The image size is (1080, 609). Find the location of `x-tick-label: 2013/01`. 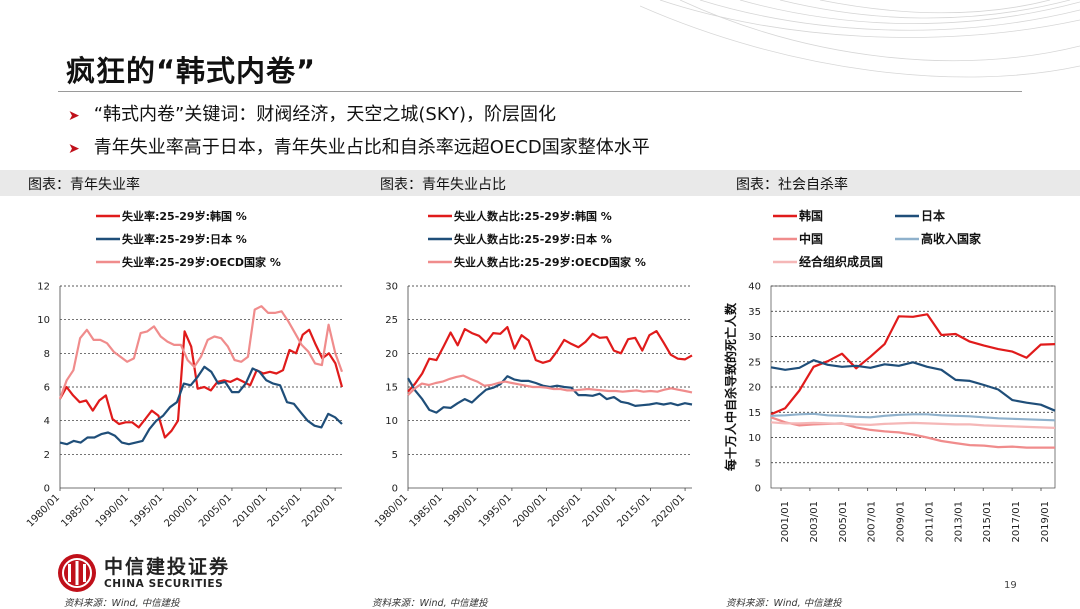

x-tick-label: 2013/01 is located at coordinates (958, 522).